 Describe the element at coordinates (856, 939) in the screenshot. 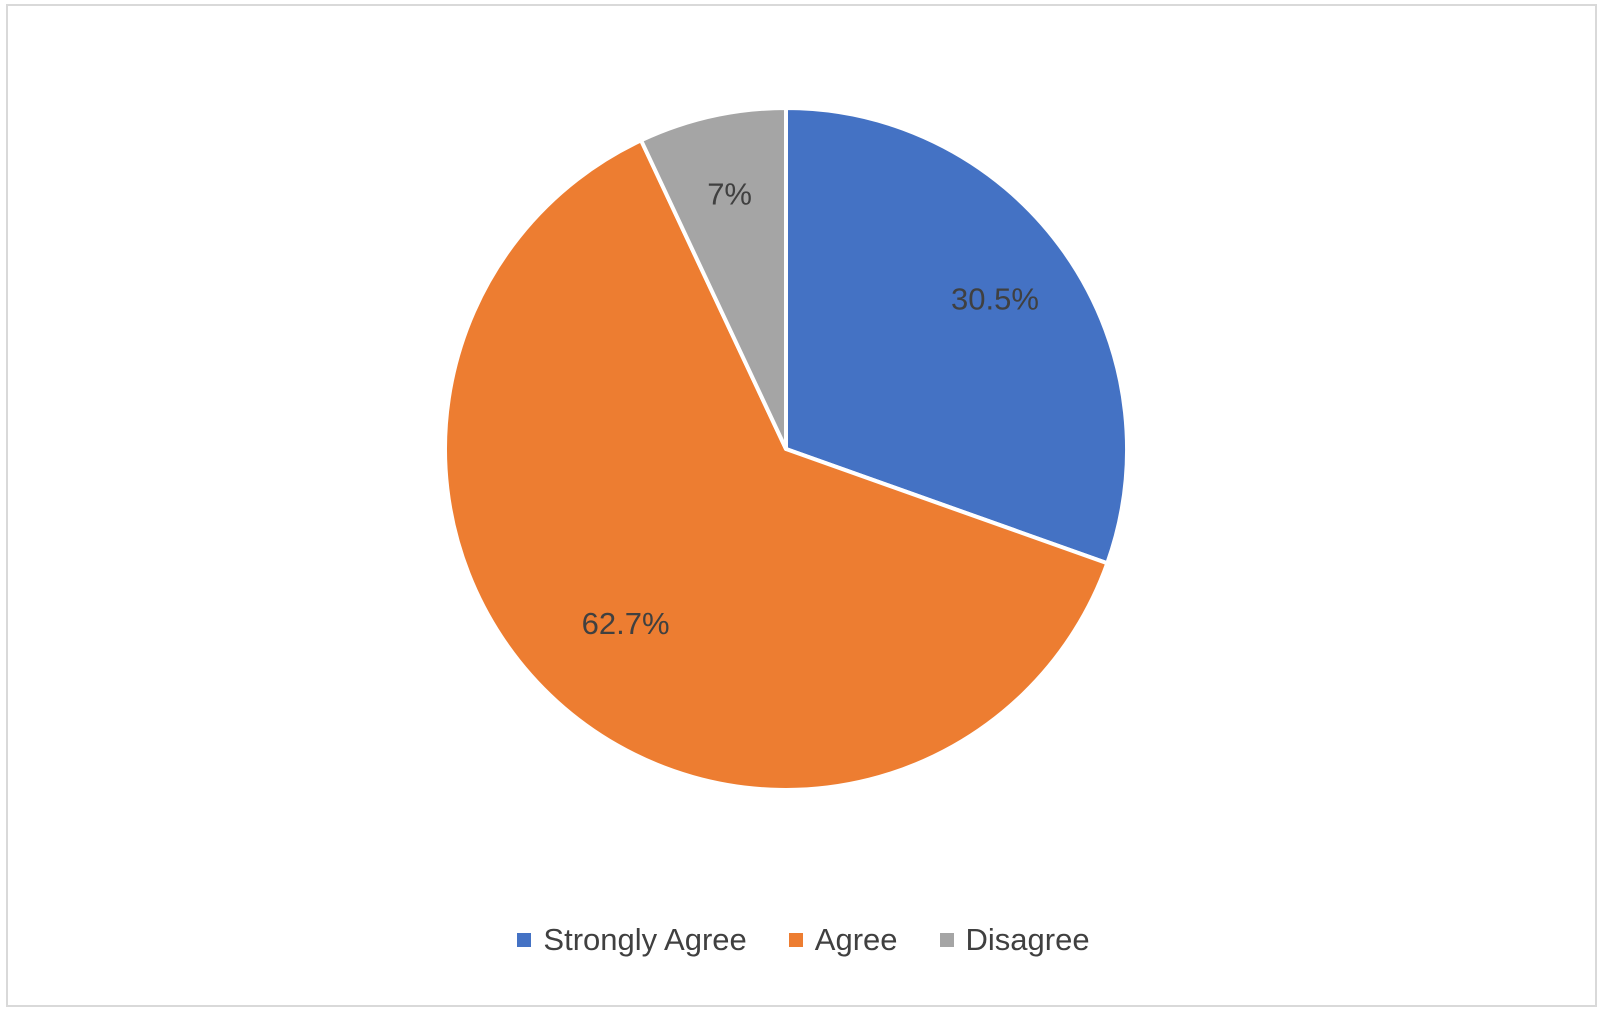

I see `legend-label-agree: Agree` at that location.